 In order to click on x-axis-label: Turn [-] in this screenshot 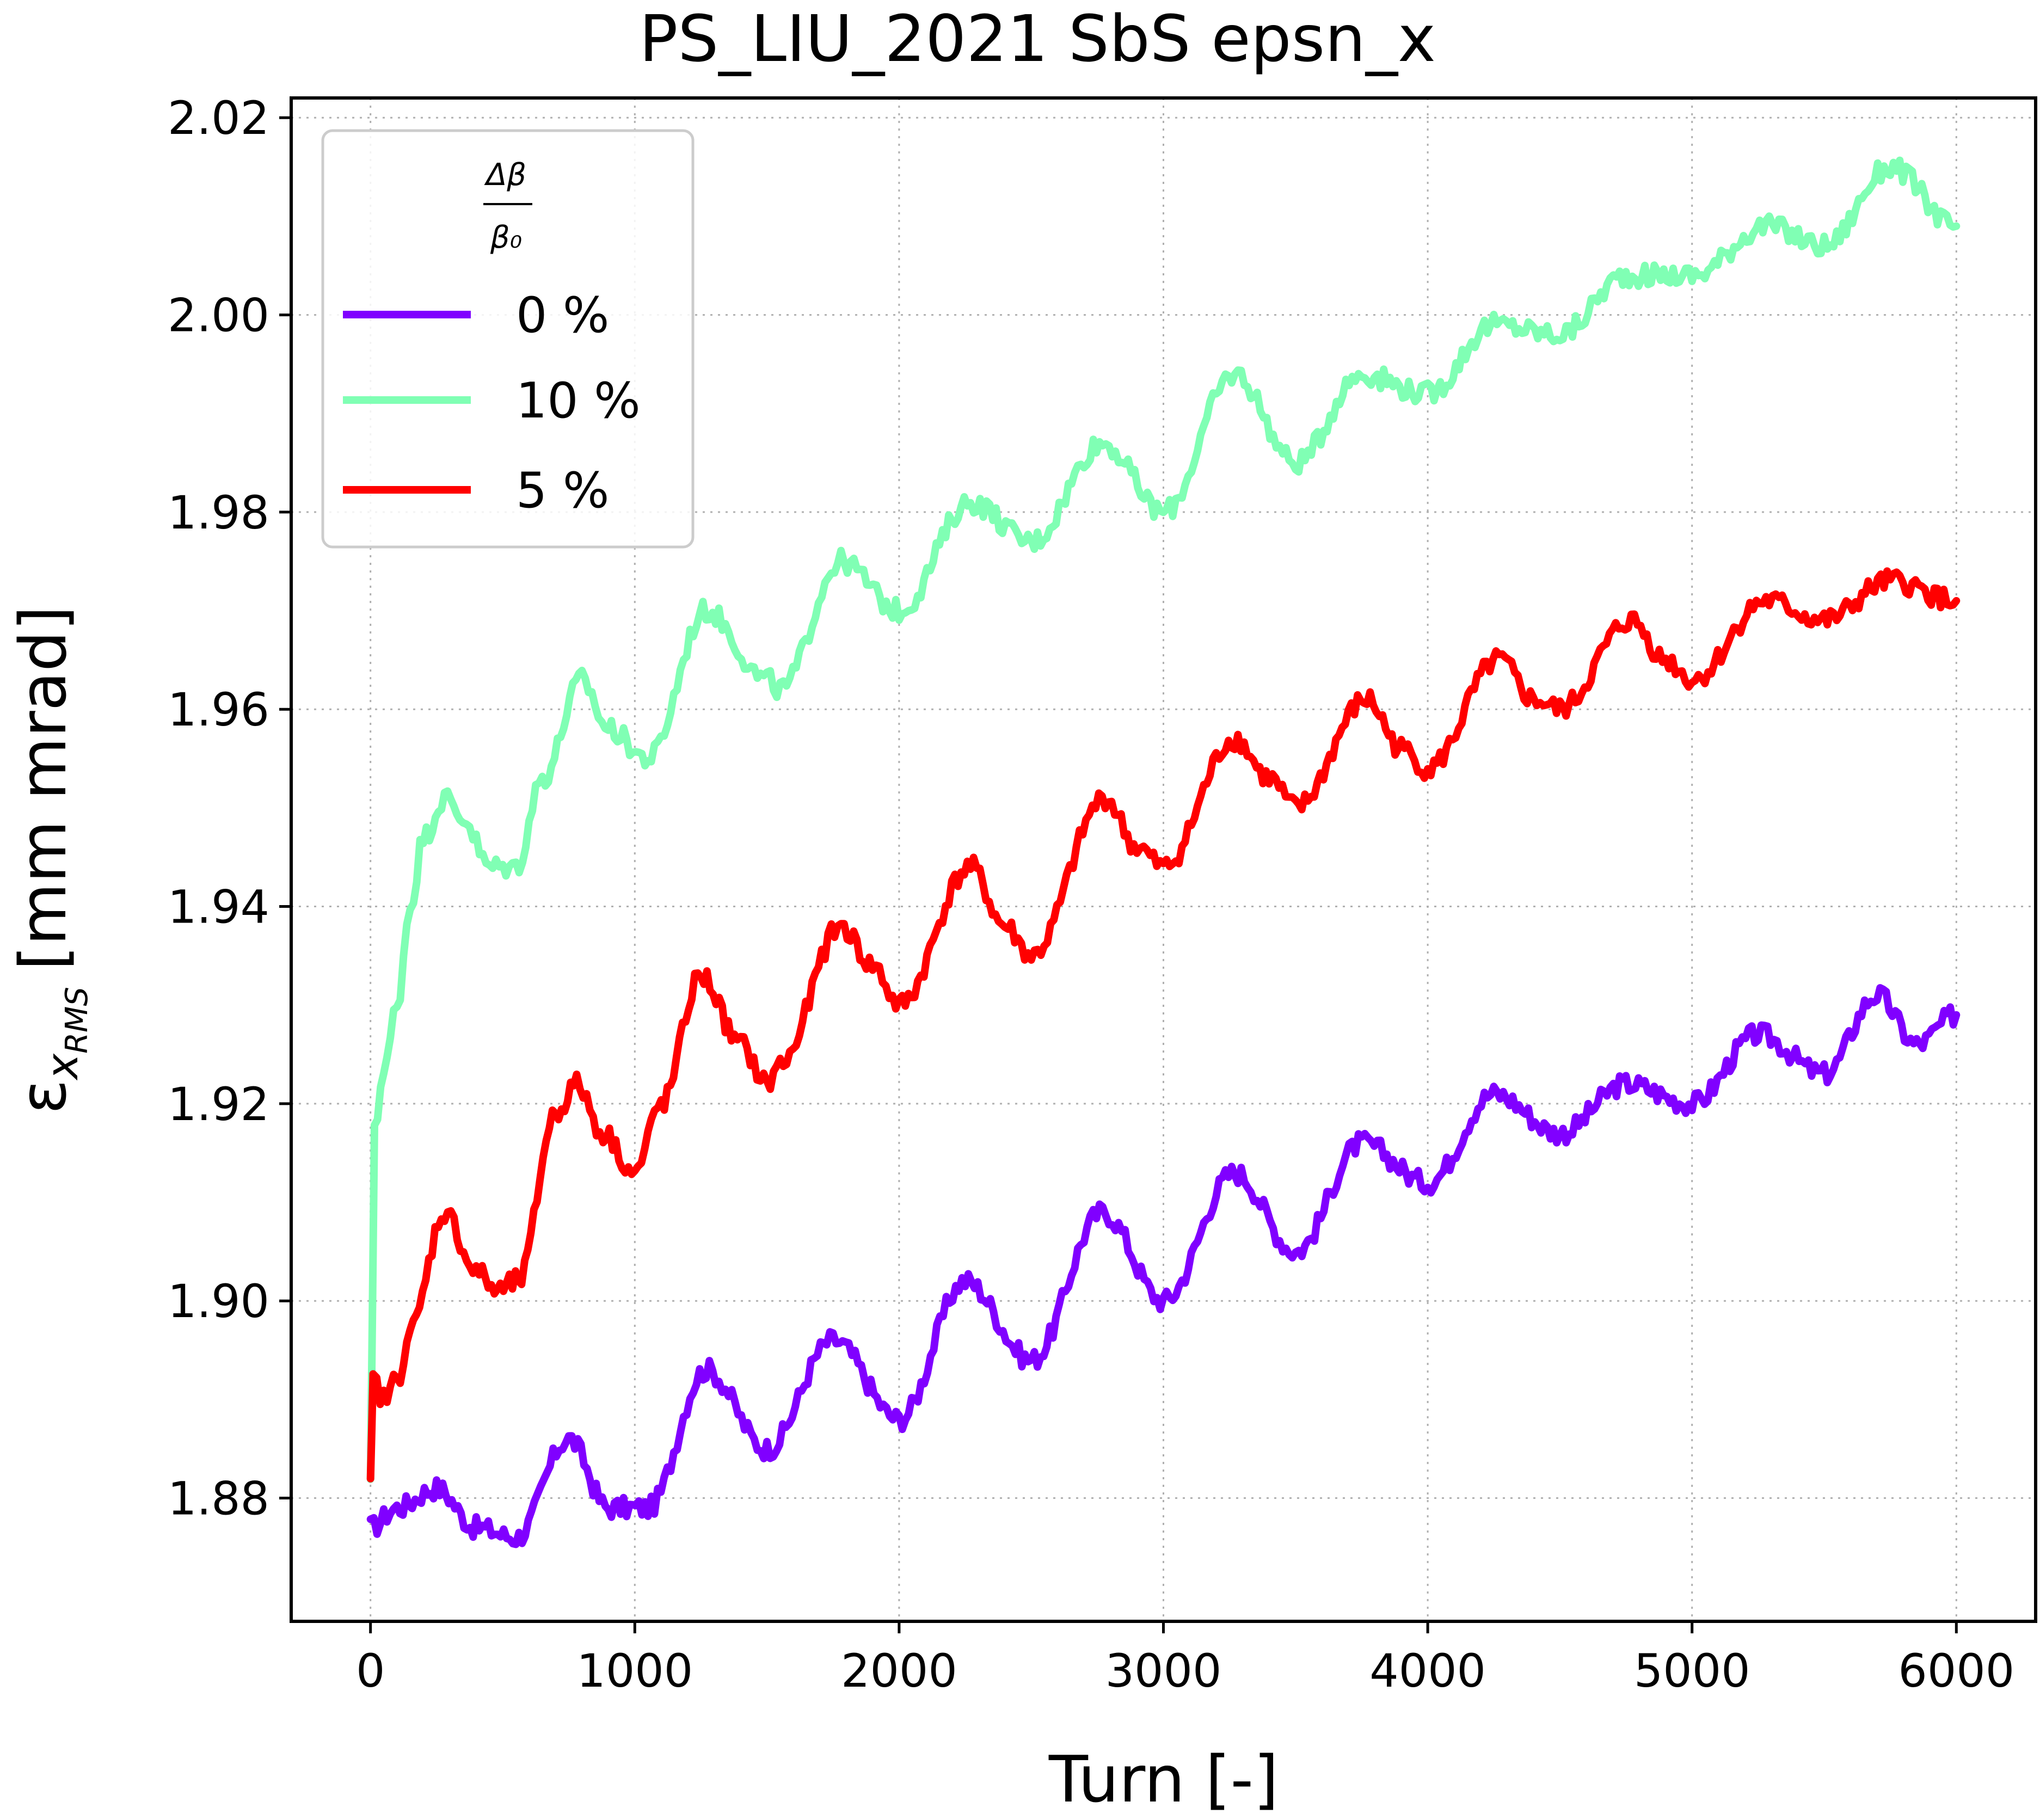, I will do `click(1163, 1779)`.